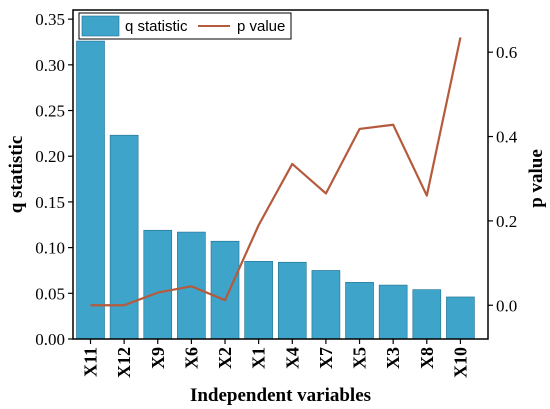  Describe the element at coordinates (359, 311) in the screenshot. I see `bar-X5` at that location.